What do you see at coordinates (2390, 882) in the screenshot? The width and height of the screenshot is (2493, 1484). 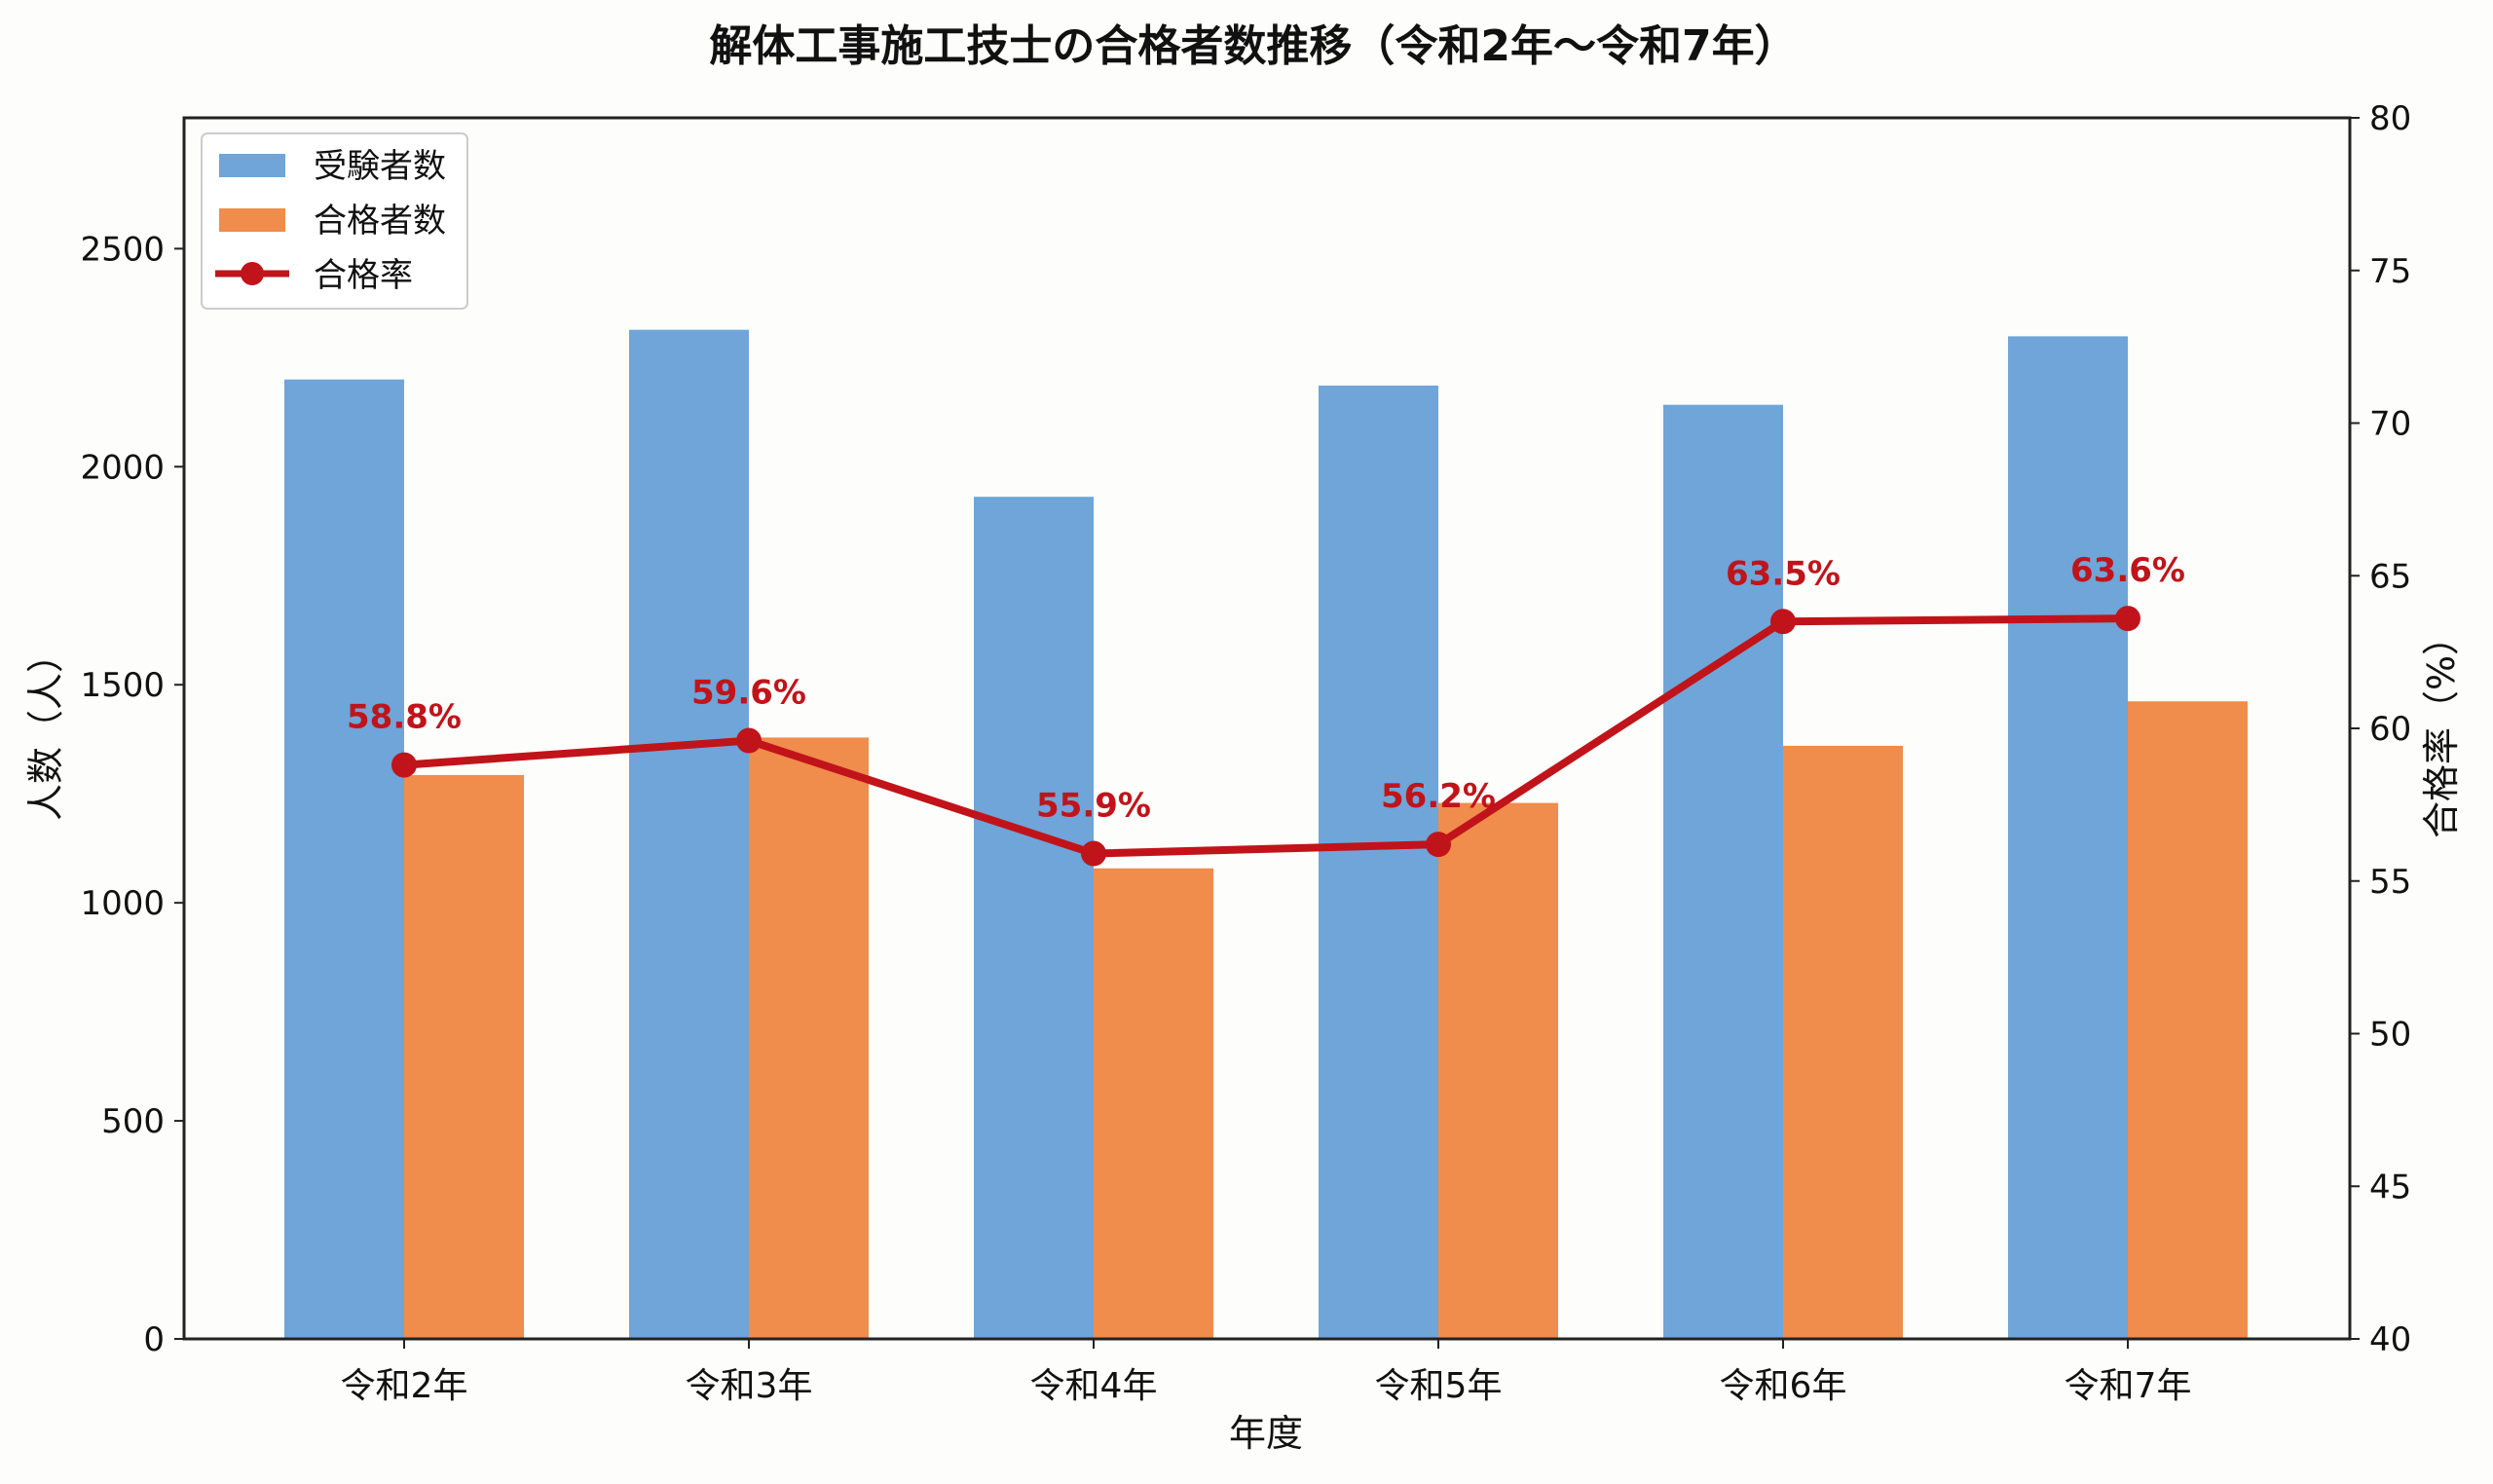 I see `y2-tick-label: 55` at bounding box center [2390, 882].